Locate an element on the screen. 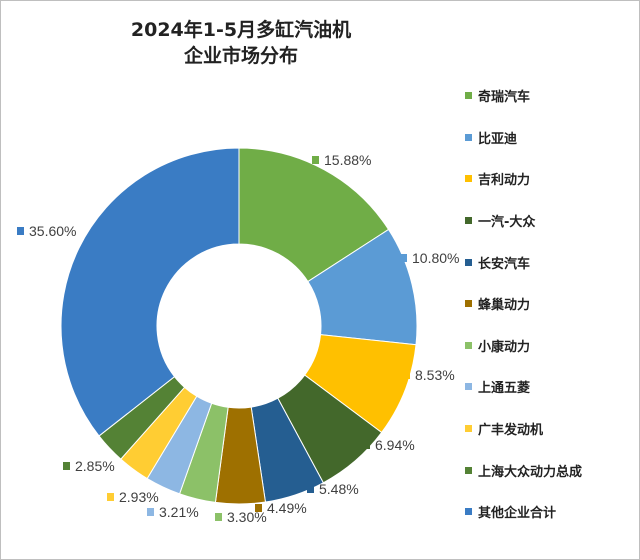 This screenshot has width=640, height=560. label-text: 4.49% is located at coordinates (287, 508).